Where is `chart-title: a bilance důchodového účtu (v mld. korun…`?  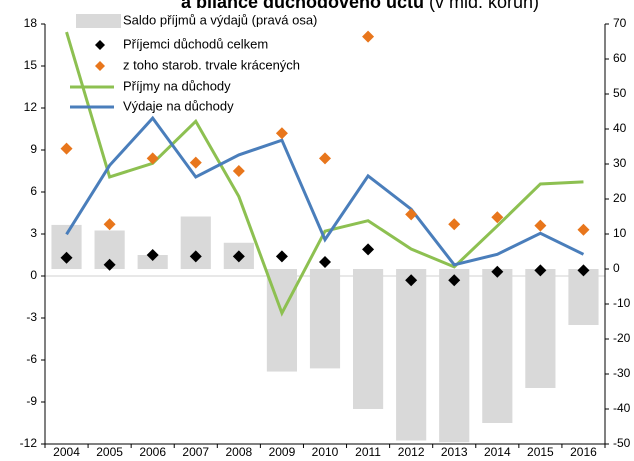 chart-title: a bilance důchodového účtu (v mld. korun… is located at coordinates (360, 6).